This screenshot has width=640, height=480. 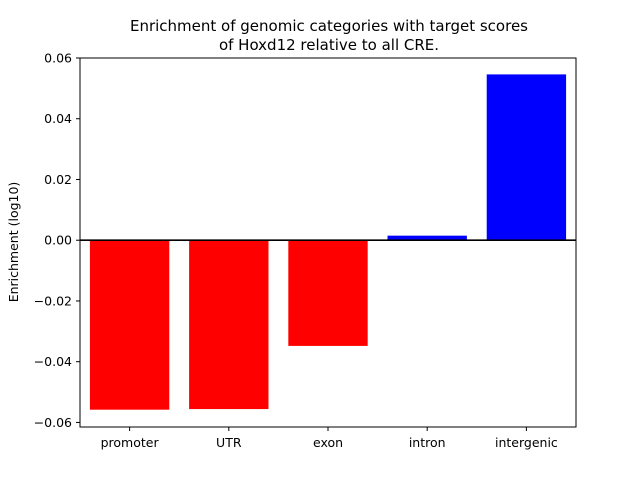 I want to click on y-tick-label: 0.00, so click(x=58, y=240).